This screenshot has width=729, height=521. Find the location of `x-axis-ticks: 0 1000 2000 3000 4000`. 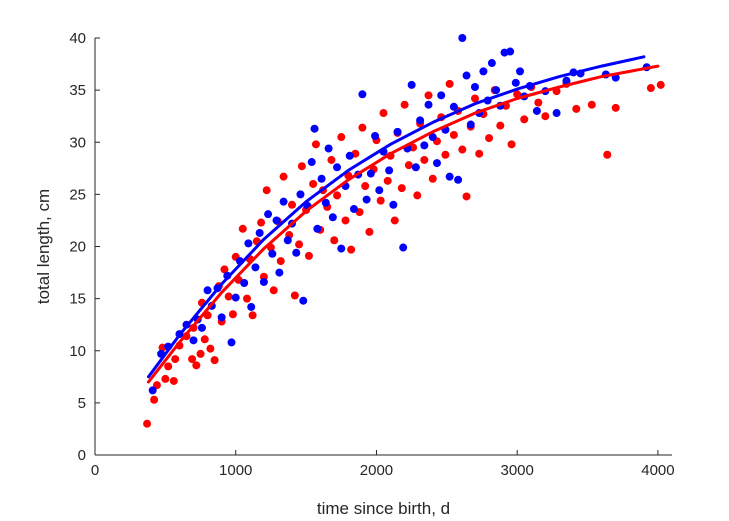

x-axis-ticks: 0 1000 2000 3000 4000 is located at coordinates (383, 464).